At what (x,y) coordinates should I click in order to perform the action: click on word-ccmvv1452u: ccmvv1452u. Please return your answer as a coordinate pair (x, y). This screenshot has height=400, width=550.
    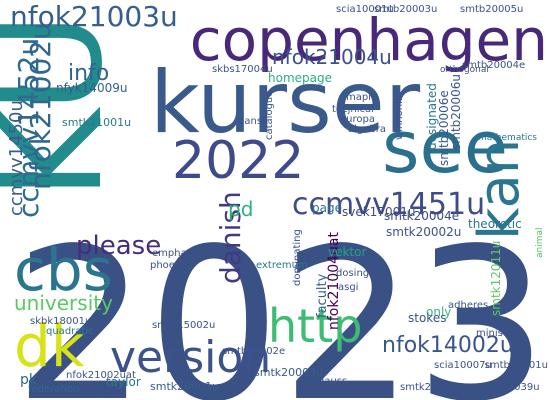
    Looking at the image, I should click on (28, 128).